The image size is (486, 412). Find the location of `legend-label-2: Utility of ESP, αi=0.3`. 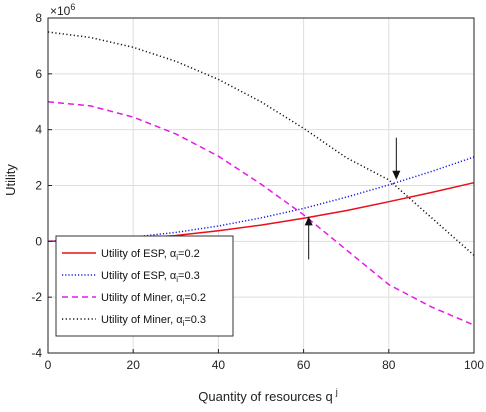

legend-label-2: Utility of ESP, αi=0.3 is located at coordinates (150, 277).